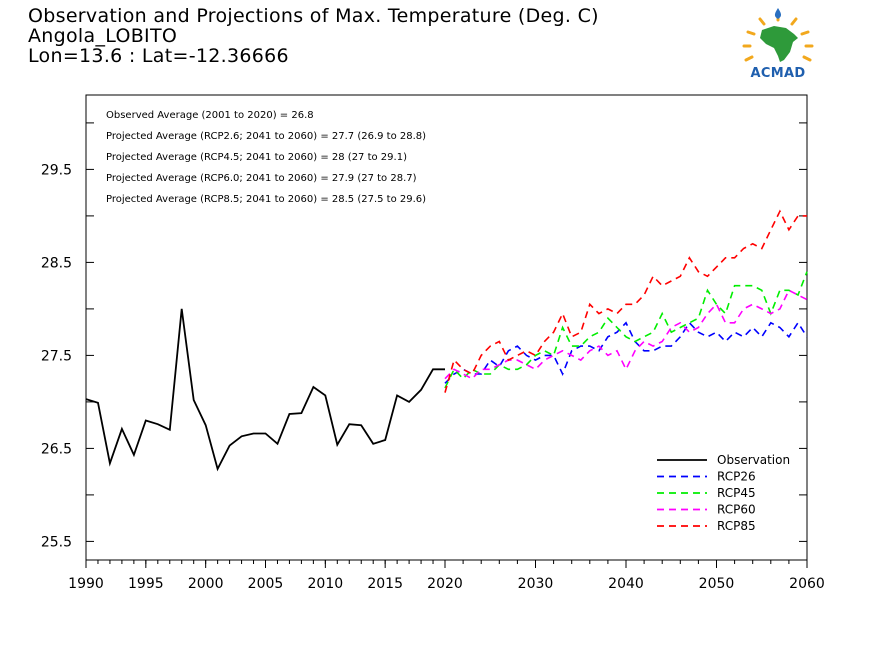 This screenshot has width=879, height=659. Describe the element at coordinates (626, 352) in the screenshot. I see `series-line-rcp26` at that location.